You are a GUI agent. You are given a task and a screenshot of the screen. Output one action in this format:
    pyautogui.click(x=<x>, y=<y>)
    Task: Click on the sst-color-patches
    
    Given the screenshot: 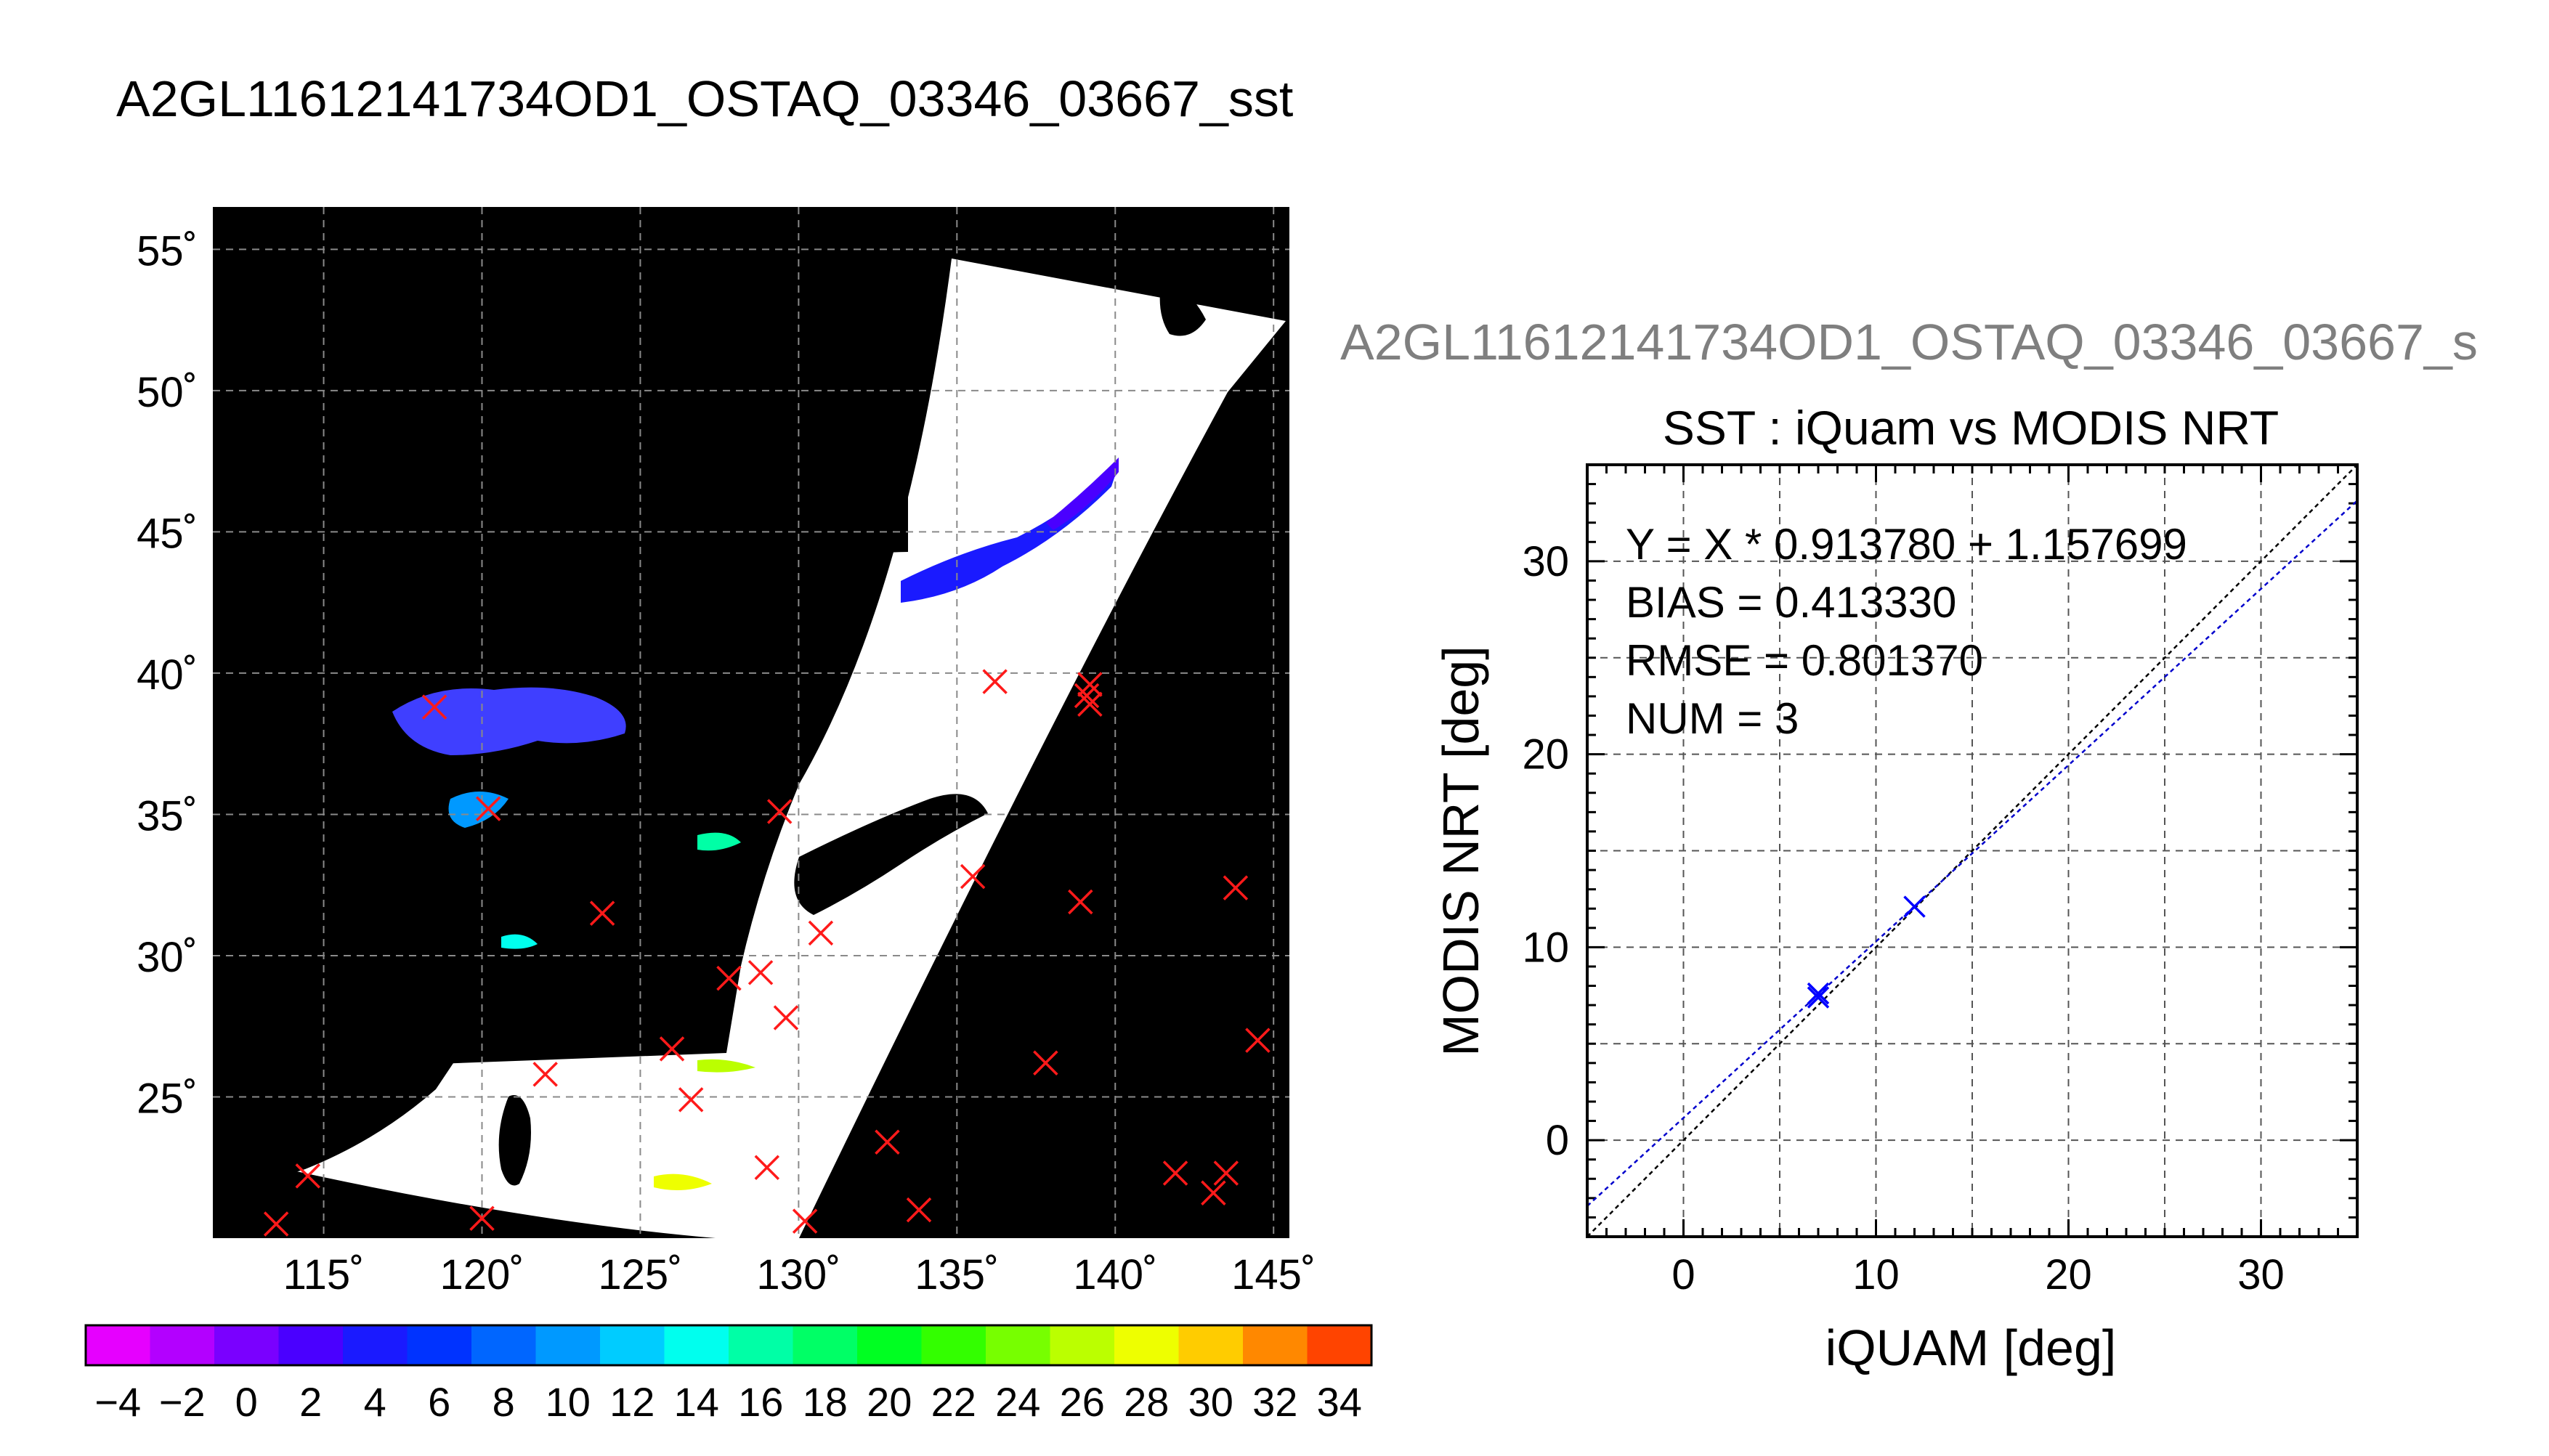 What is the action you would take?
    pyautogui.click(x=756, y=824)
    